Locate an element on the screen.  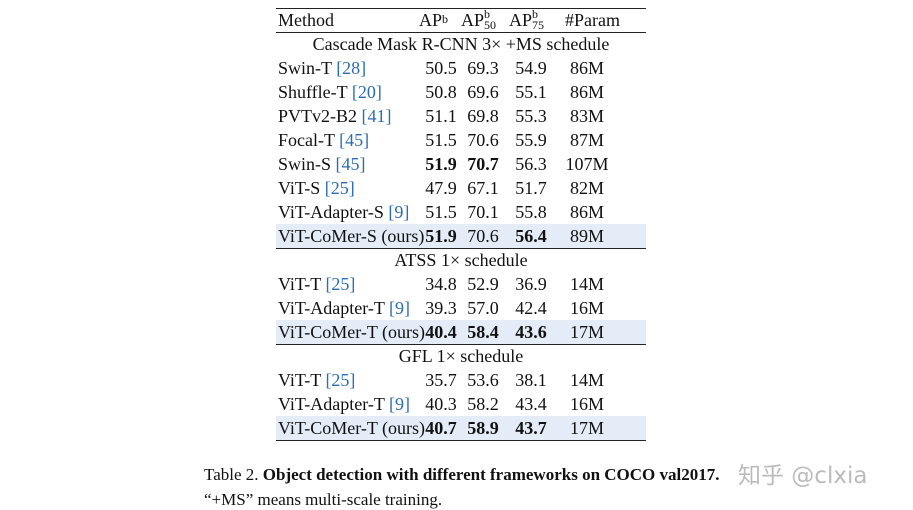
value-cell: 55.9 is located at coordinates (531, 140).